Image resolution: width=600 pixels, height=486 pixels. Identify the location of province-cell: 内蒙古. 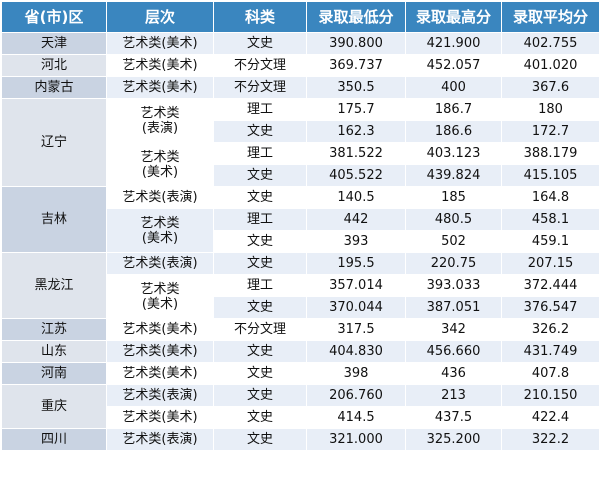
(54, 87).